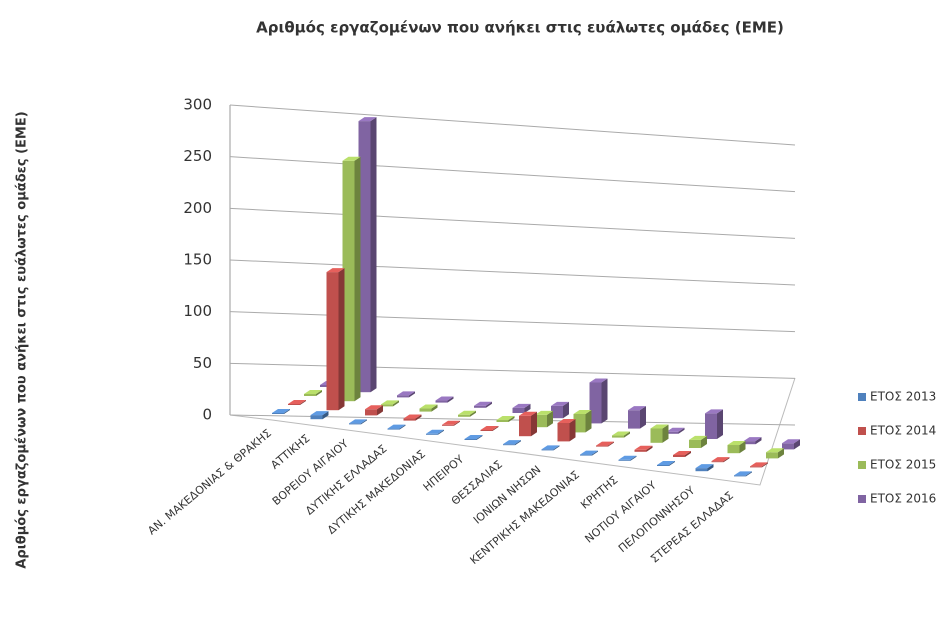  What do you see at coordinates (197, 156) in the screenshot?
I see `y-tick-label: 250` at bounding box center [197, 156].